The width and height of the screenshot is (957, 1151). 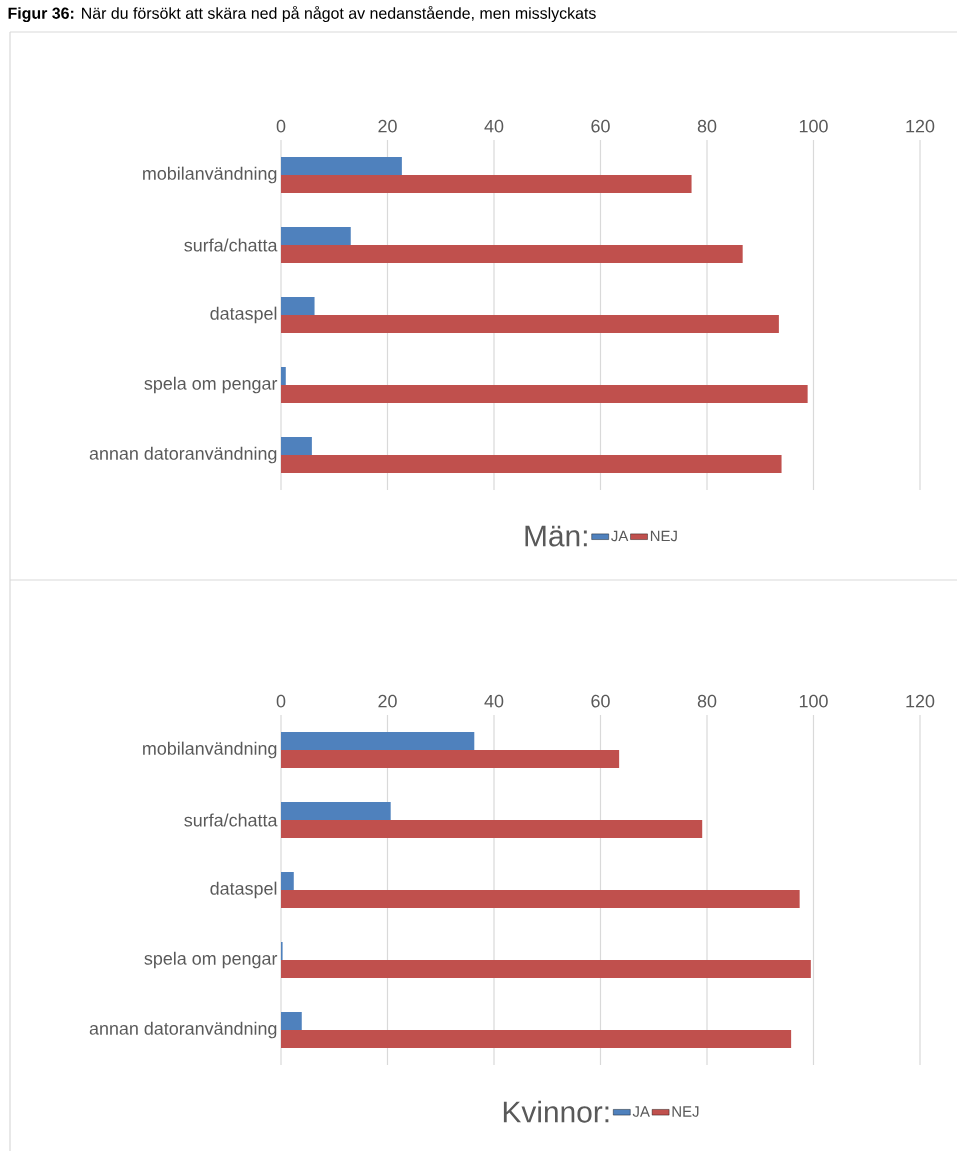 What do you see at coordinates (302, 14) in the screenshot?
I see `chart-title: Figur 36: När du försökt att skära ned på något av nedanstående, men misslyckats` at bounding box center [302, 14].